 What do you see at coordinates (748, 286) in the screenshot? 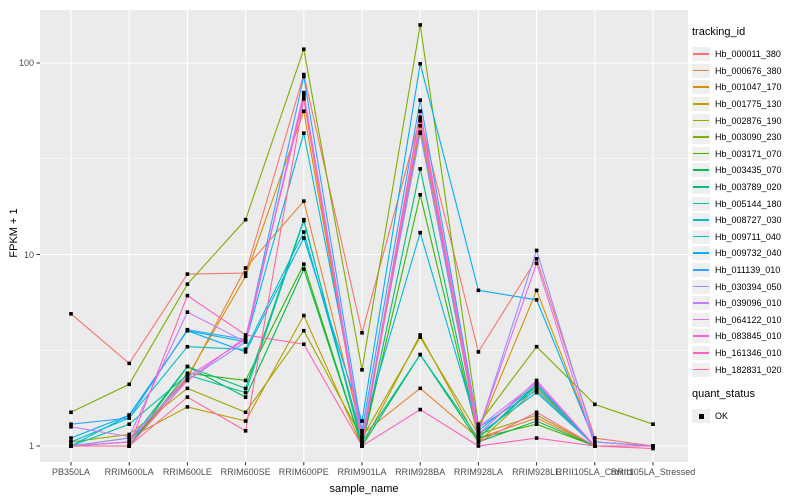
I see `legend-label: Hb_030394_050` at bounding box center [748, 286].